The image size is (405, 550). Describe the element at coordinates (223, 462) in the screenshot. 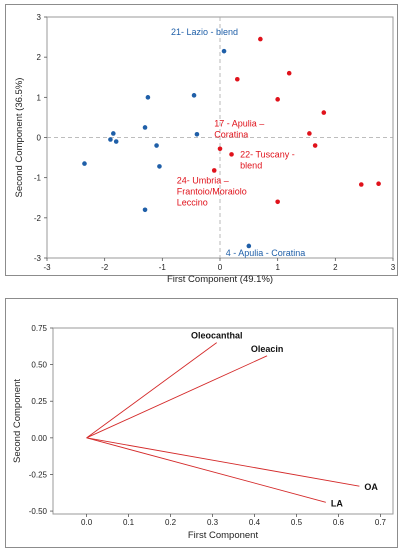

I see `loading-vector-oa` at that location.